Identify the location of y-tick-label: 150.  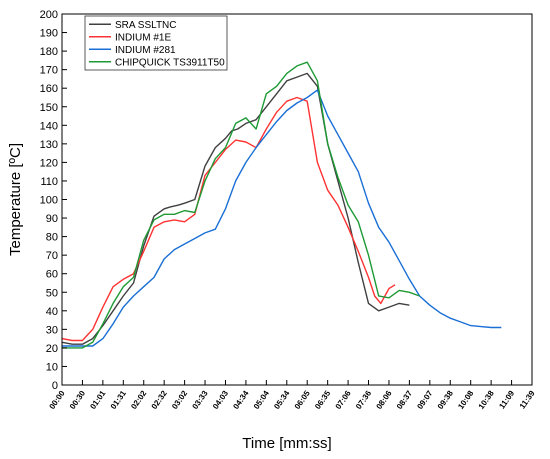
(49, 108).